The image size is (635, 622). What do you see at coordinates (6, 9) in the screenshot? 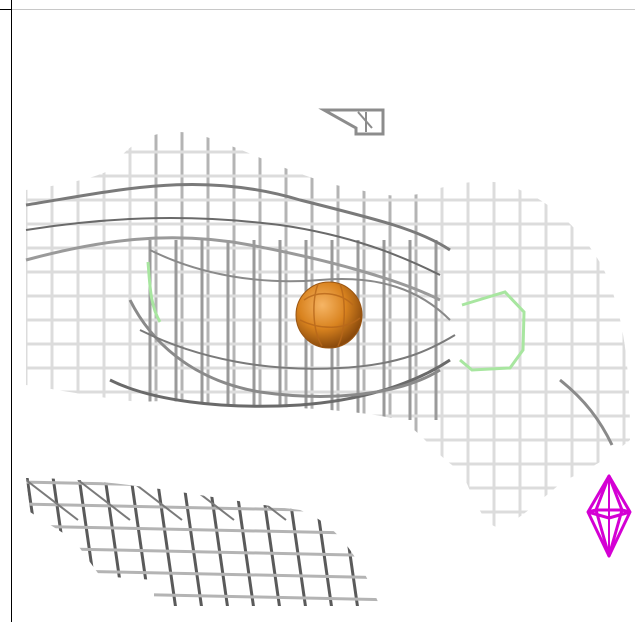
I see `viewer-frame-tick` at bounding box center [6, 9].